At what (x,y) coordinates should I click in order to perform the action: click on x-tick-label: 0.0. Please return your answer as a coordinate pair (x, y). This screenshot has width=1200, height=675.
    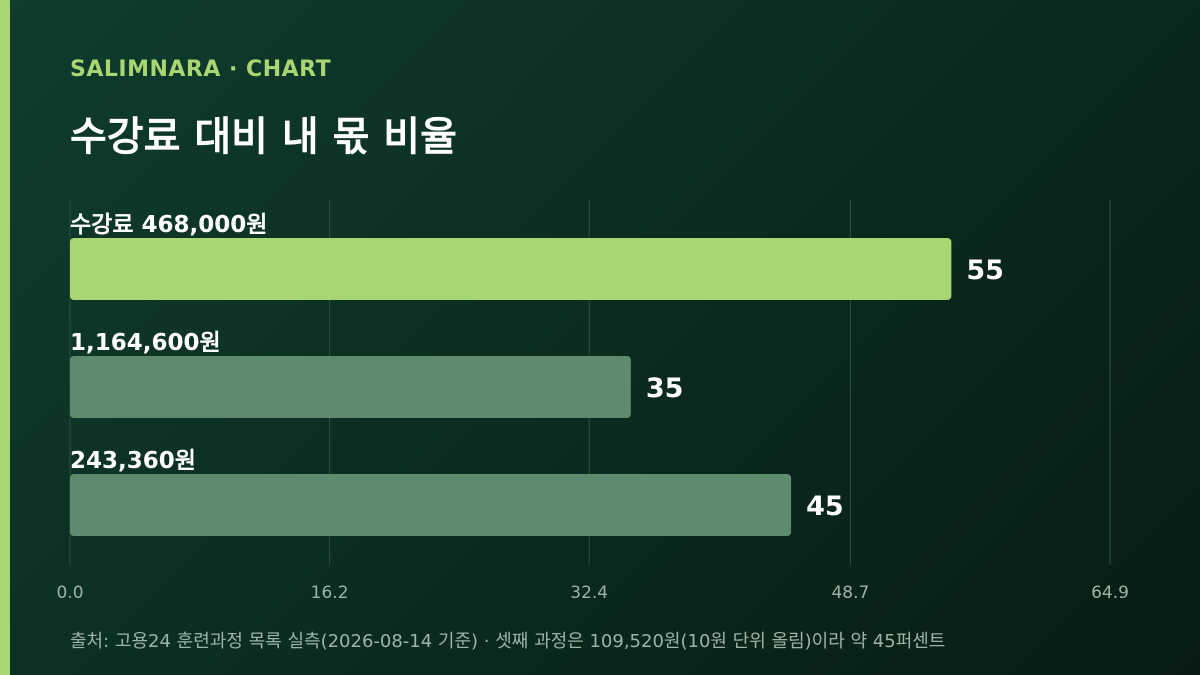
    Looking at the image, I should click on (69, 593).